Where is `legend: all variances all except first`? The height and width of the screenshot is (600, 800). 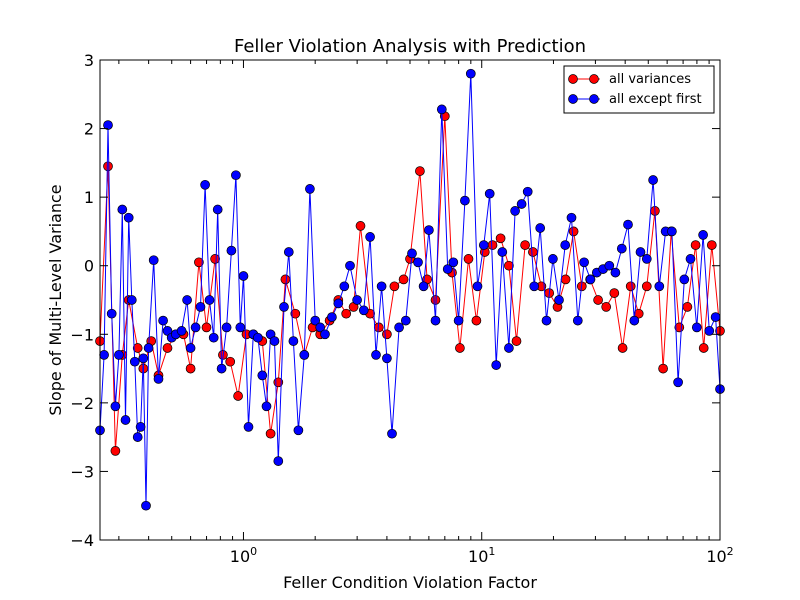
legend: all variances all except first is located at coordinates (639, 89).